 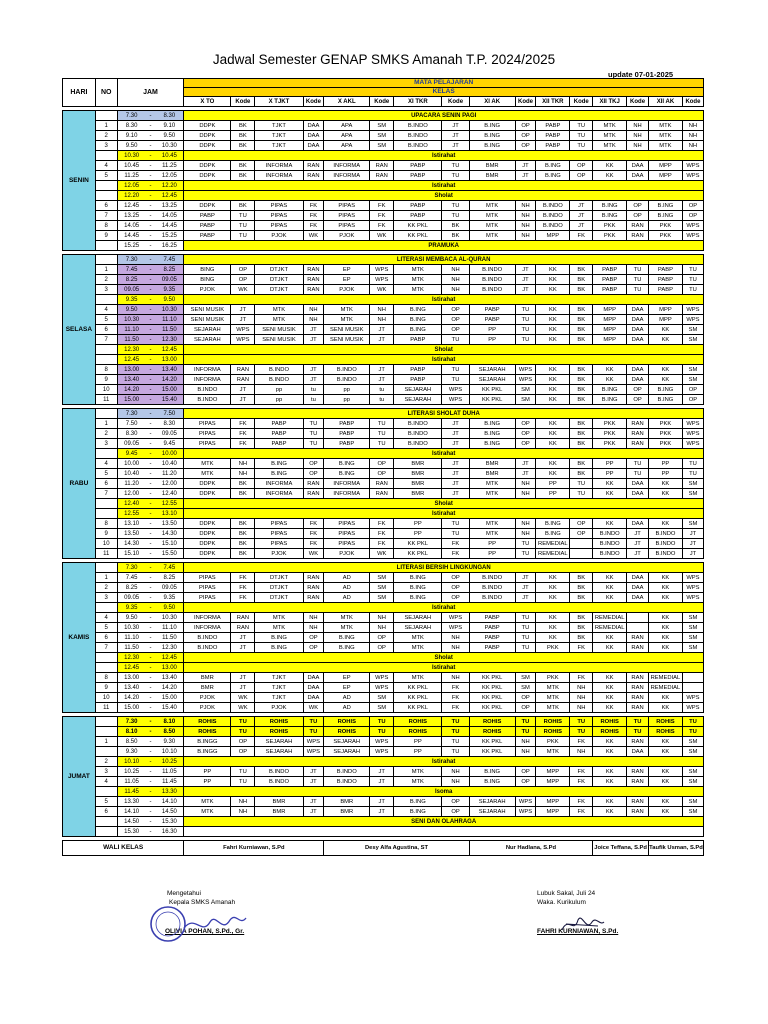 What do you see at coordinates (443, 831) in the screenshot?
I see `activity-banner` at bounding box center [443, 831].